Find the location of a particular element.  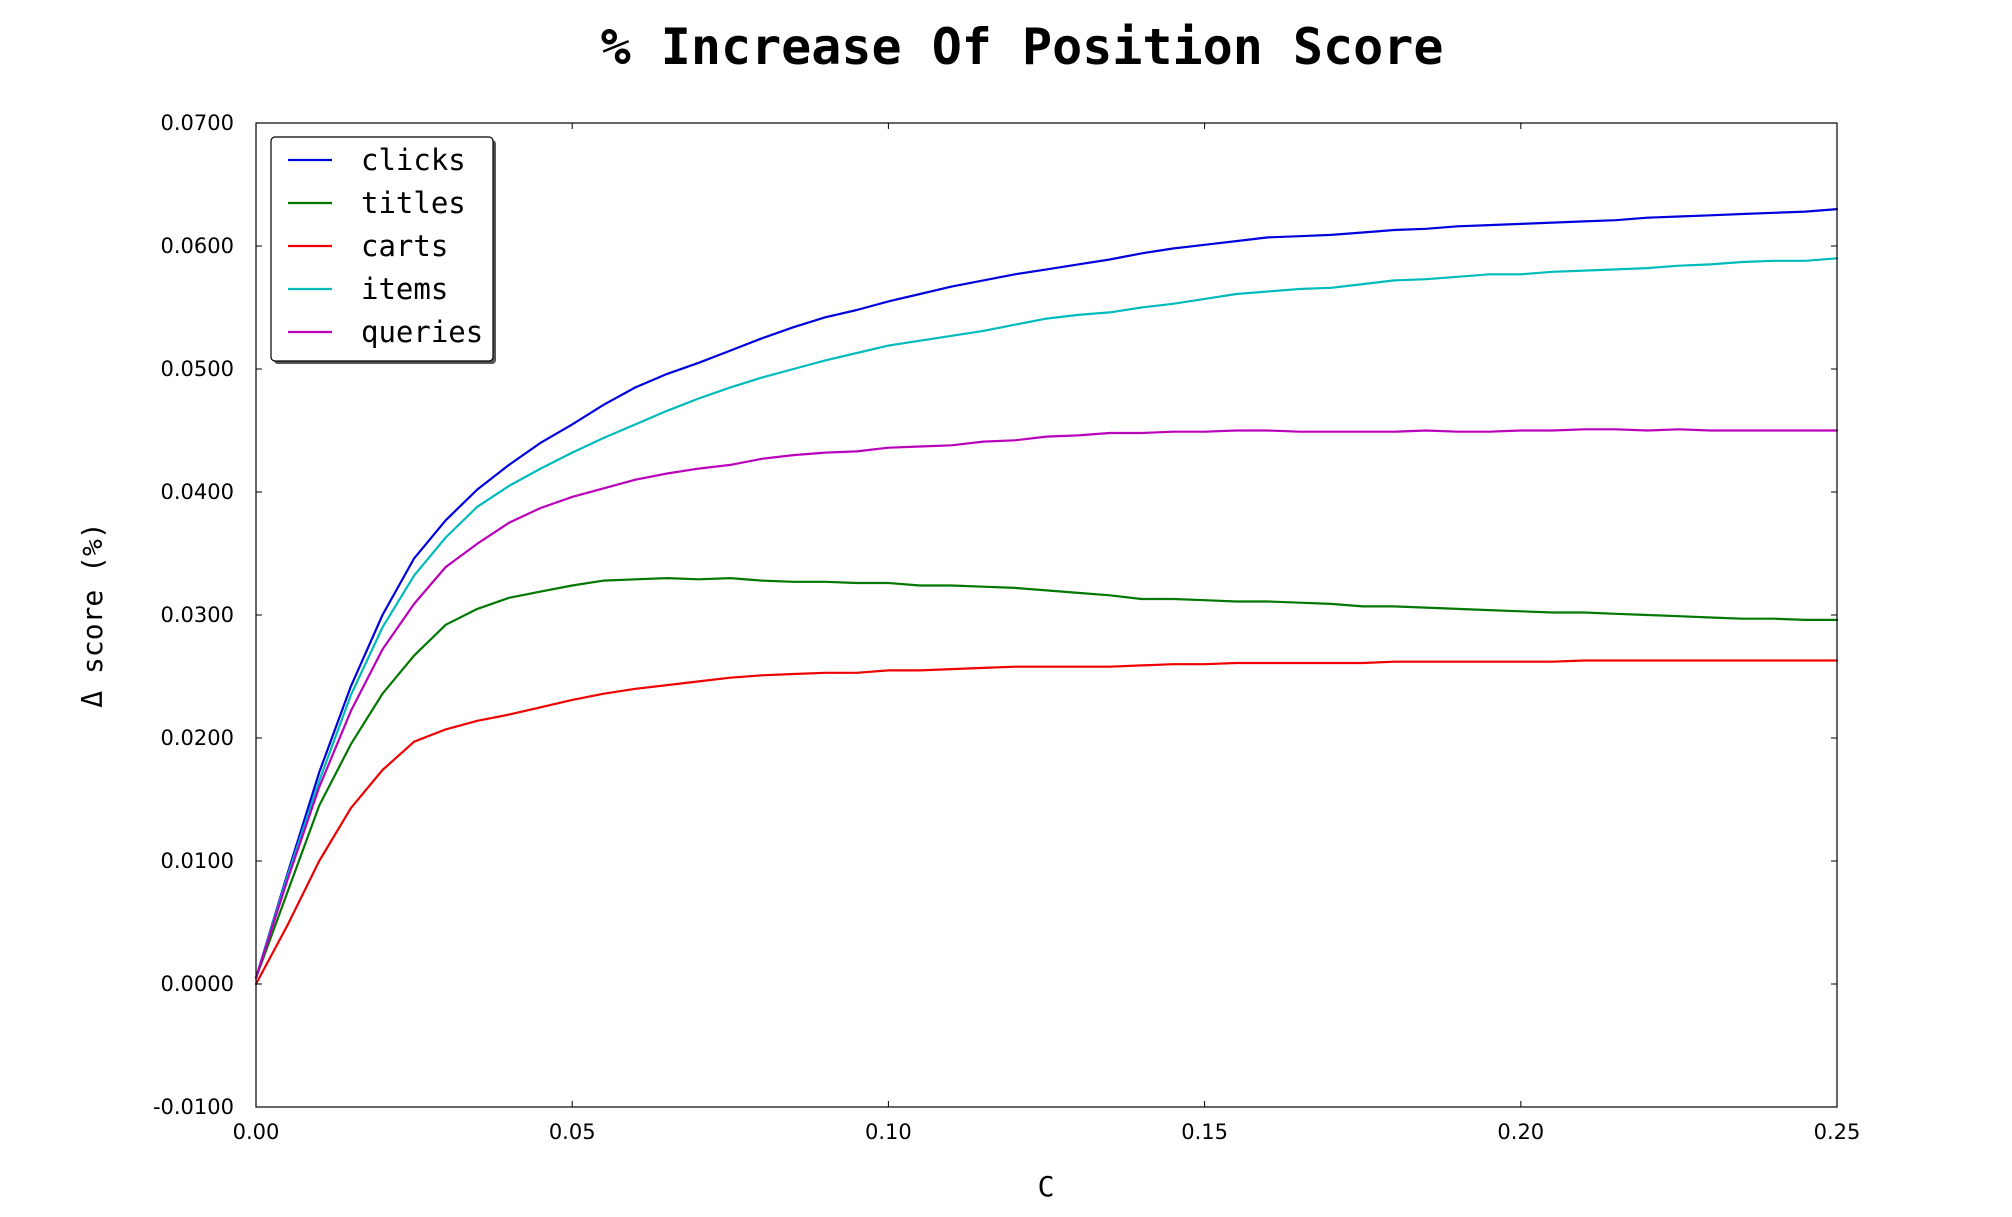

chart-title: % Increase Of Position Score is located at coordinates (1022, 47).